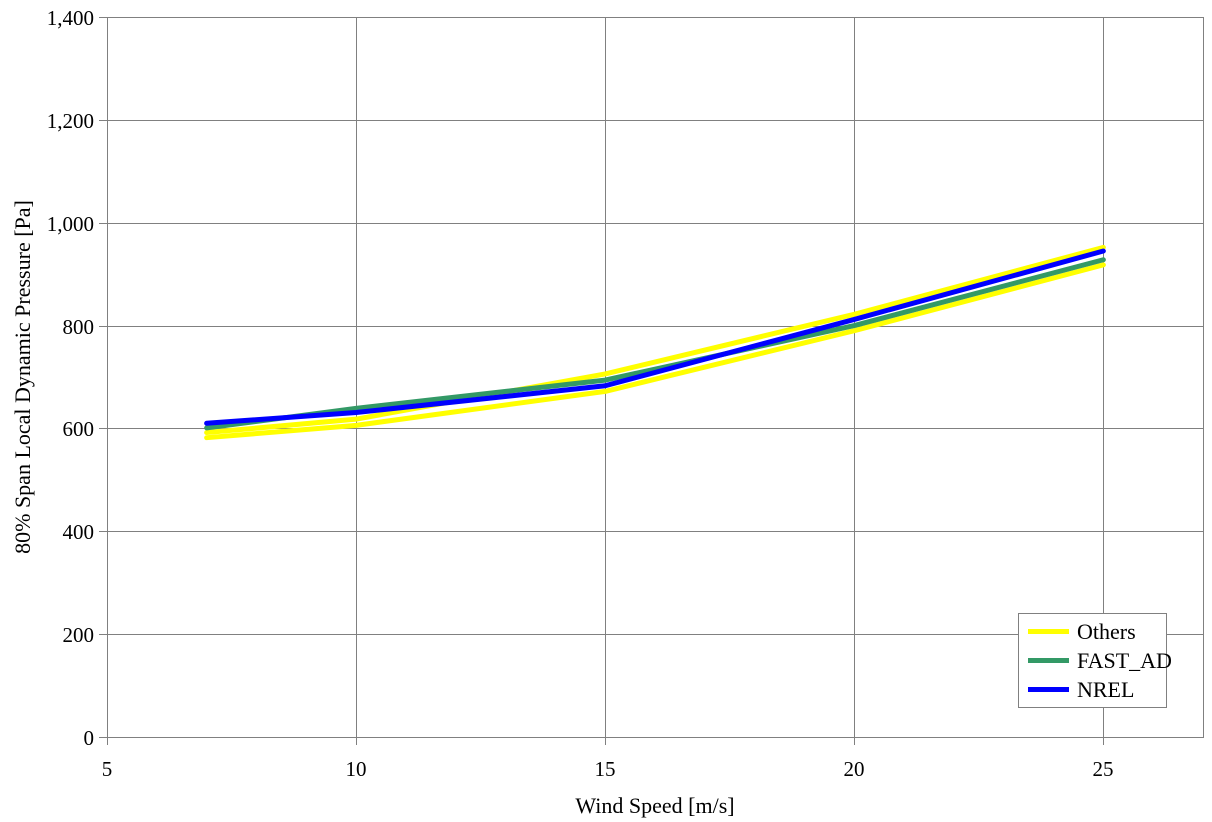  What do you see at coordinates (79, 429) in the screenshot?
I see `y-tick-label: 600` at bounding box center [79, 429].